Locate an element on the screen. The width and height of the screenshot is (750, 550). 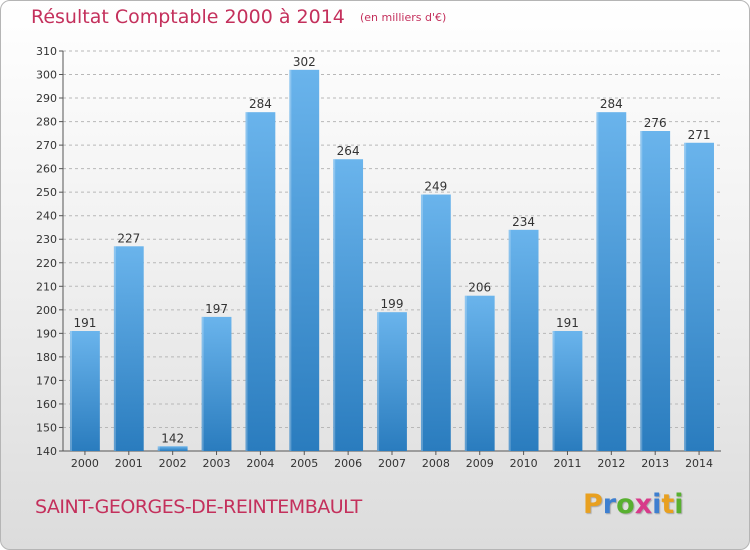
logo-letter: x is located at coordinates (643, 504).